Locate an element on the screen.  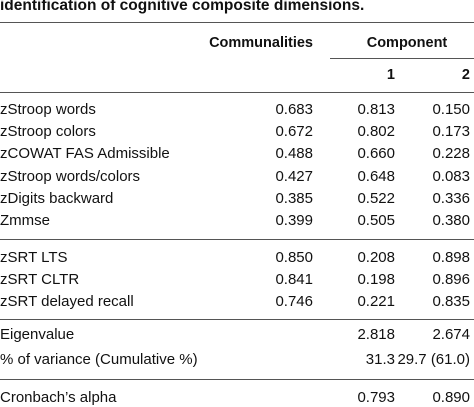
component-1-value: 31.3 is located at coordinates (380, 359).